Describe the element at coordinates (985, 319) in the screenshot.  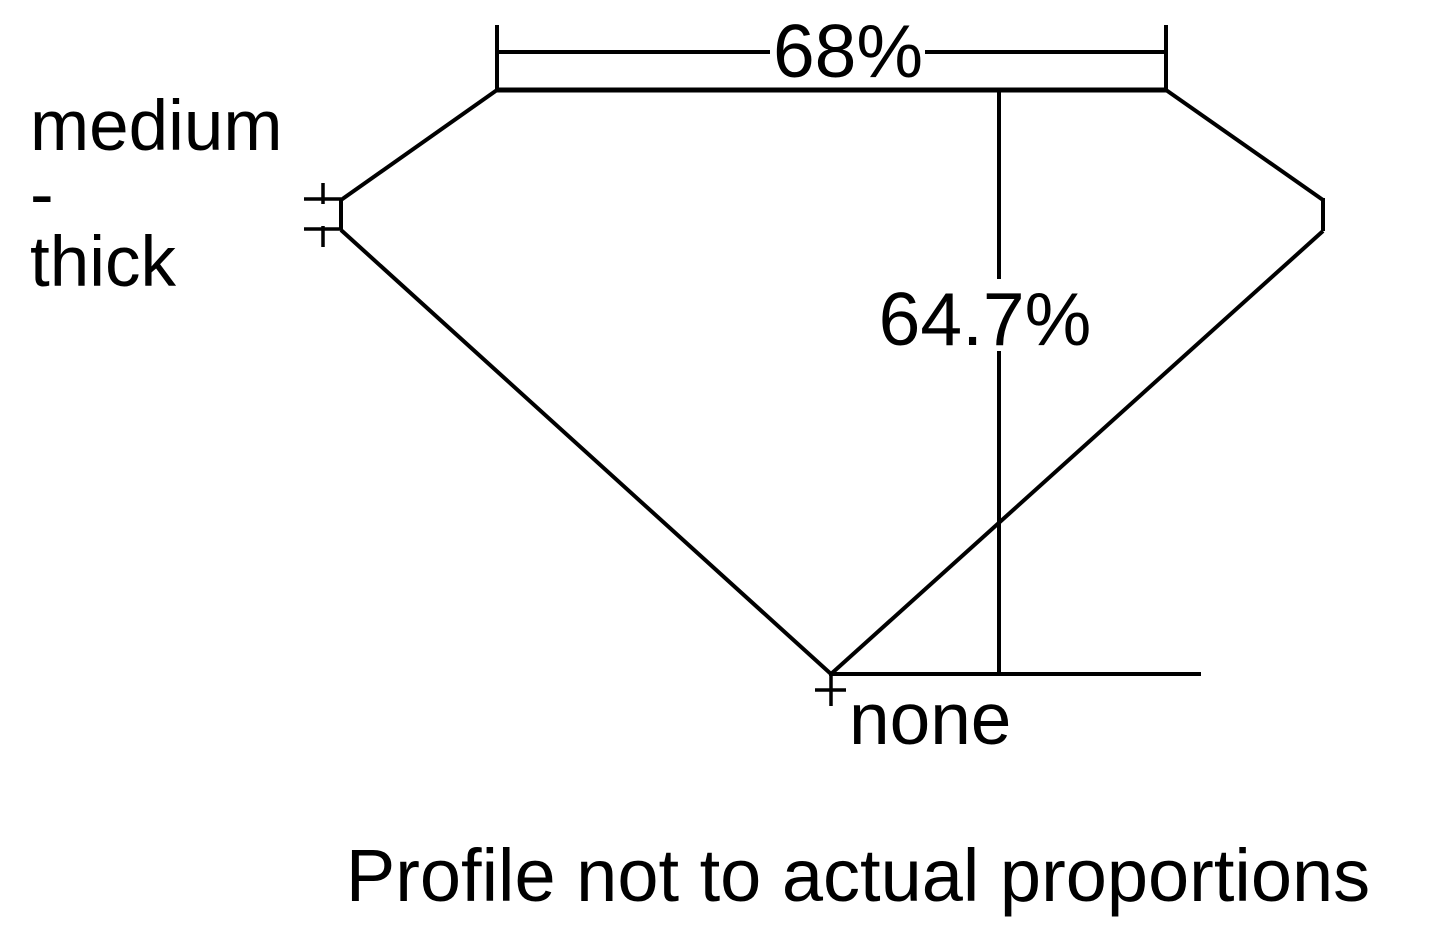
I see `total-depth-percent-label: 64.7%` at that location.